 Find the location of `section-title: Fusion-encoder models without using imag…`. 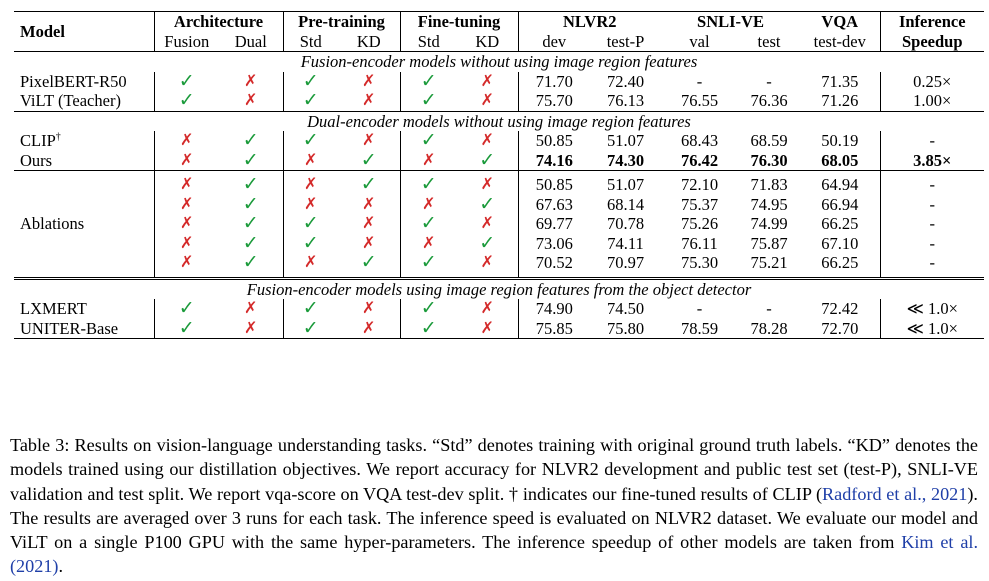

section-title: Fusion-encoder models without using imag… is located at coordinates (499, 61).